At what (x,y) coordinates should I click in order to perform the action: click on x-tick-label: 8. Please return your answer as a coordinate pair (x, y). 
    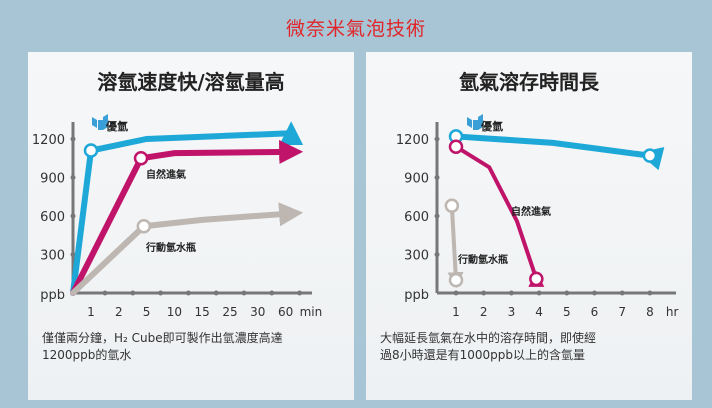
    Looking at the image, I should click on (650, 312).